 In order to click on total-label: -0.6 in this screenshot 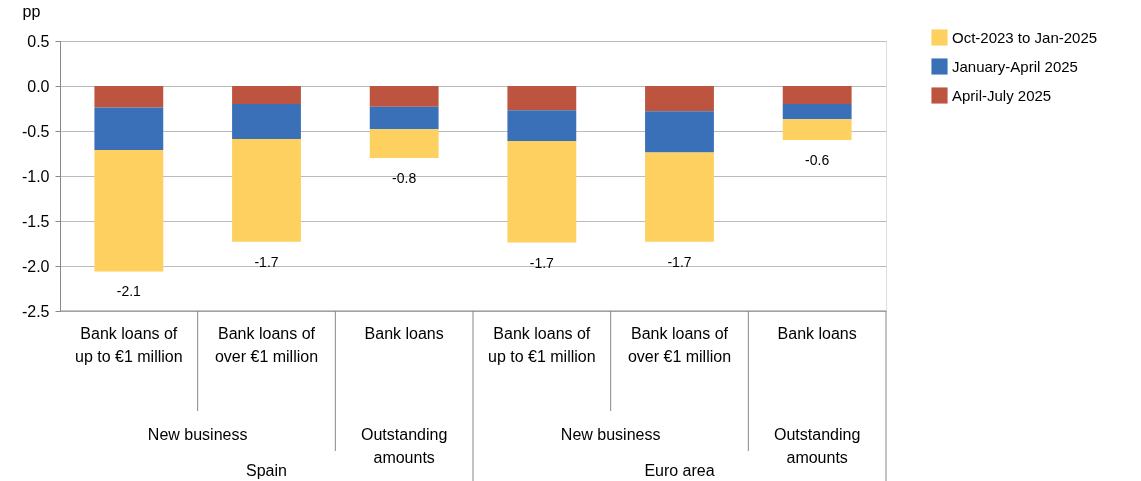, I will do `click(817, 160)`.